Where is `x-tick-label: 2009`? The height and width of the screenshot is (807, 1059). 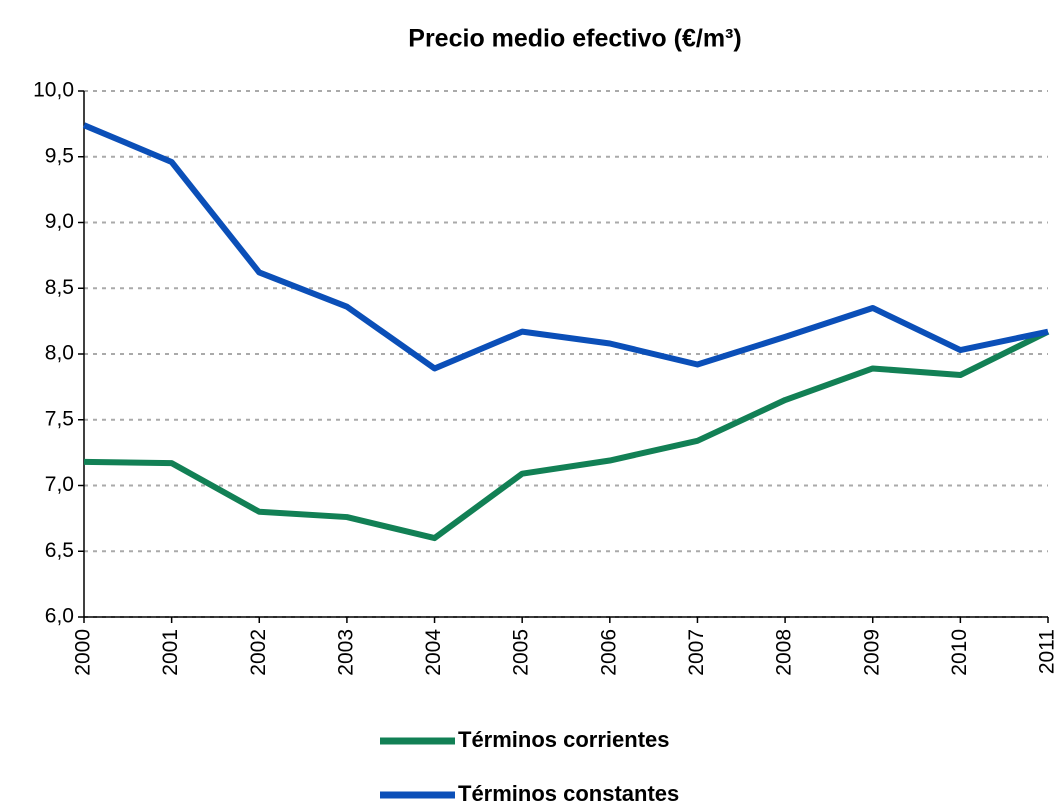
x-tick-label: 2009 is located at coordinates (871, 652).